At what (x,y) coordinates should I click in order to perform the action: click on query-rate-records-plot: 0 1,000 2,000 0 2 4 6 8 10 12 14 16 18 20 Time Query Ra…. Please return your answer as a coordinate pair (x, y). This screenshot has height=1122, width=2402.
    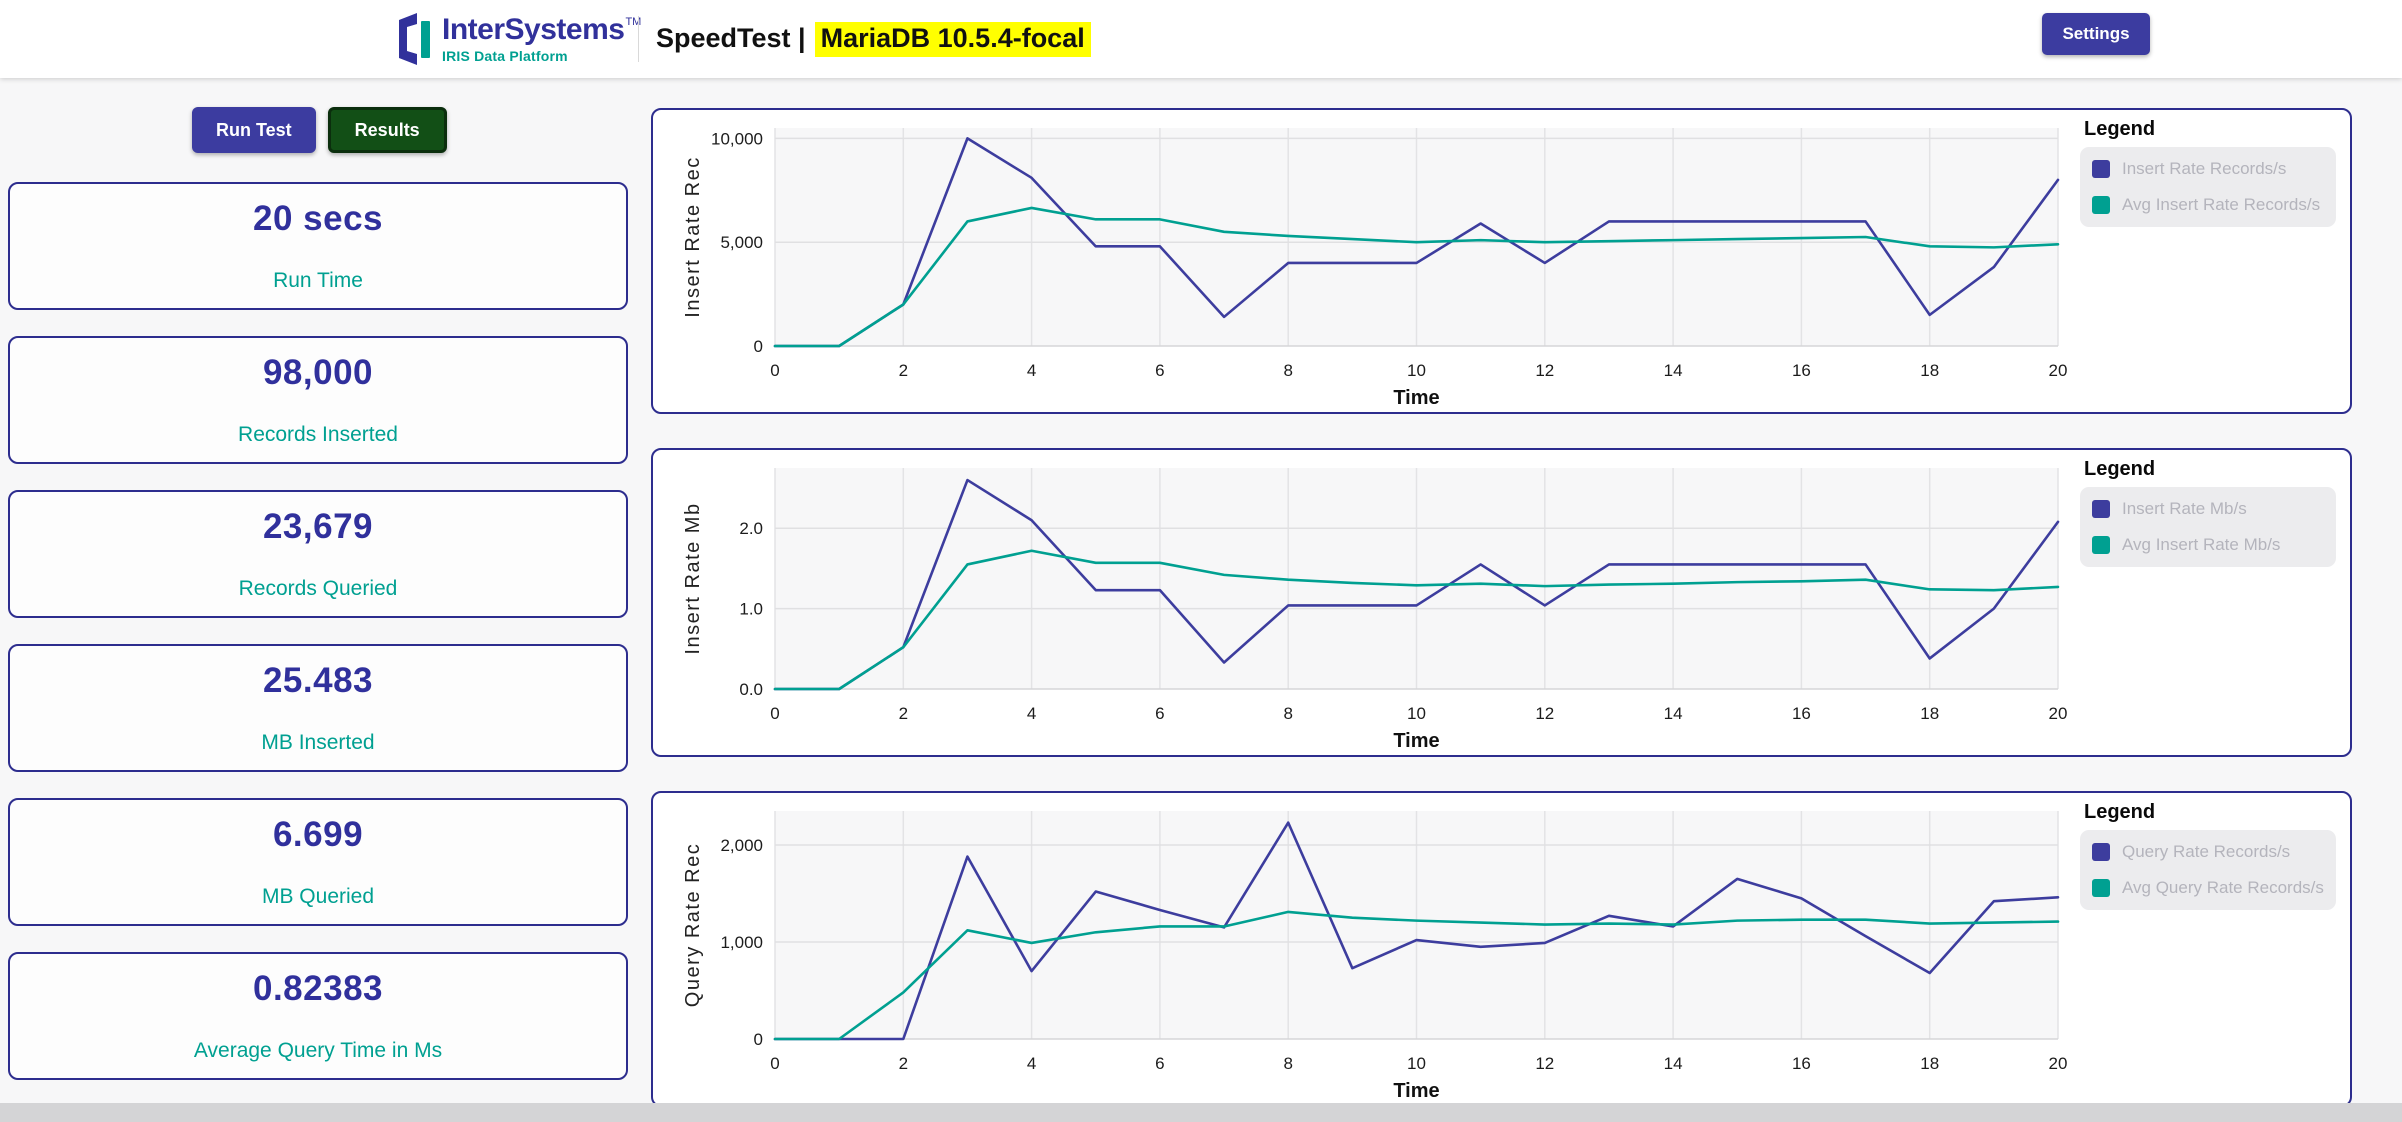
    Looking at the image, I should click on (1375, 956).